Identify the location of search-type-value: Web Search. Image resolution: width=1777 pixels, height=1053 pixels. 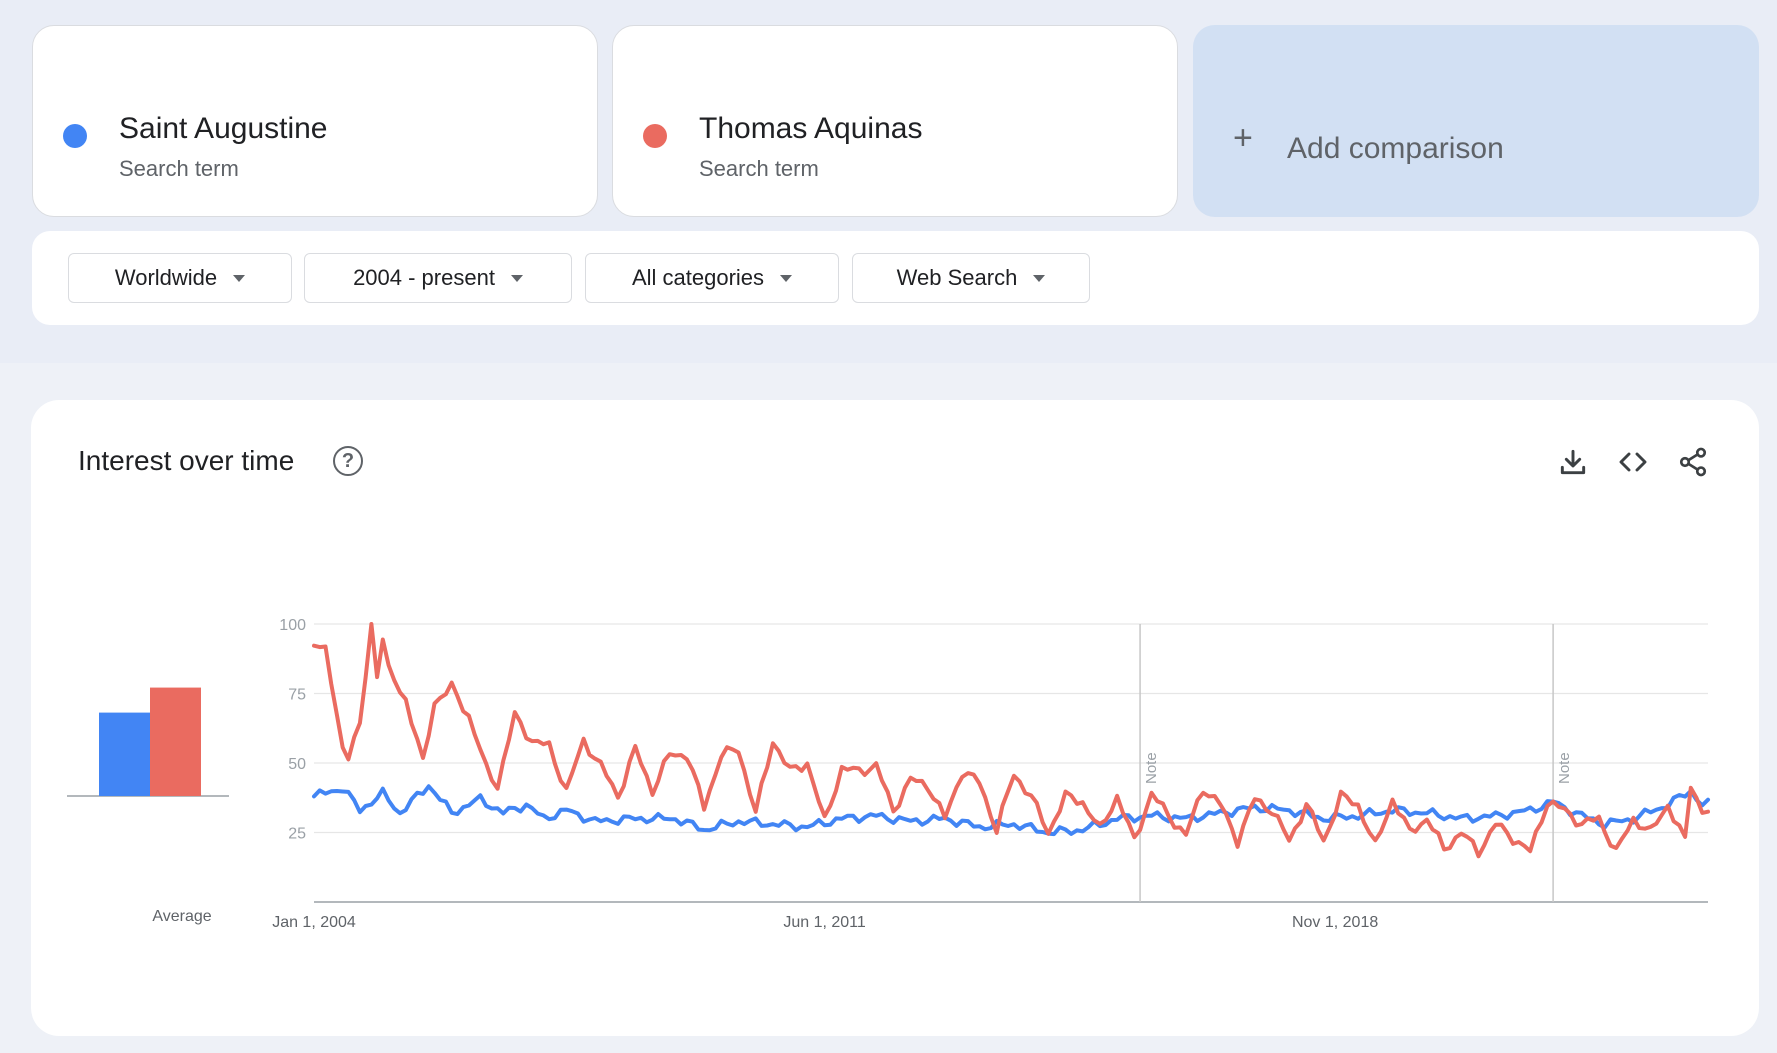
(957, 277).